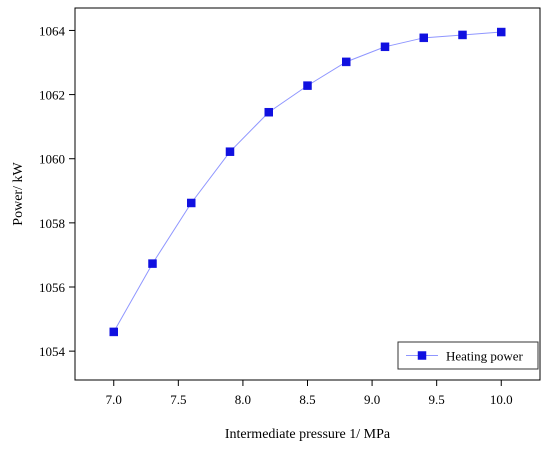 The width and height of the screenshot is (550, 450). I want to click on legend-marker, so click(422, 355).